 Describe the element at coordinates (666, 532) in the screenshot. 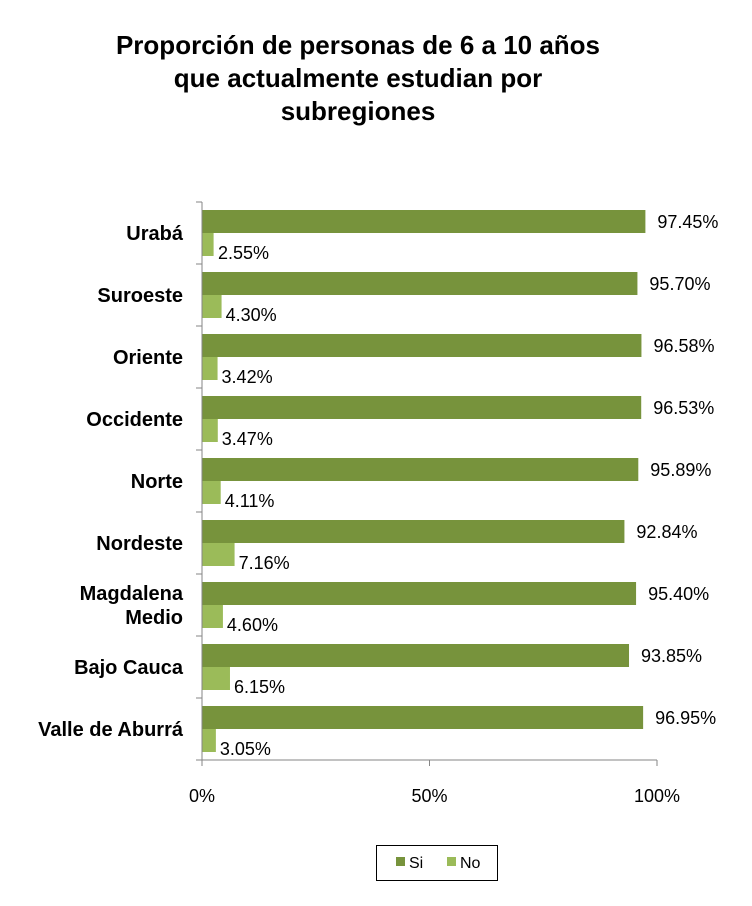

I see `data-label-si: 92.84%` at that location.